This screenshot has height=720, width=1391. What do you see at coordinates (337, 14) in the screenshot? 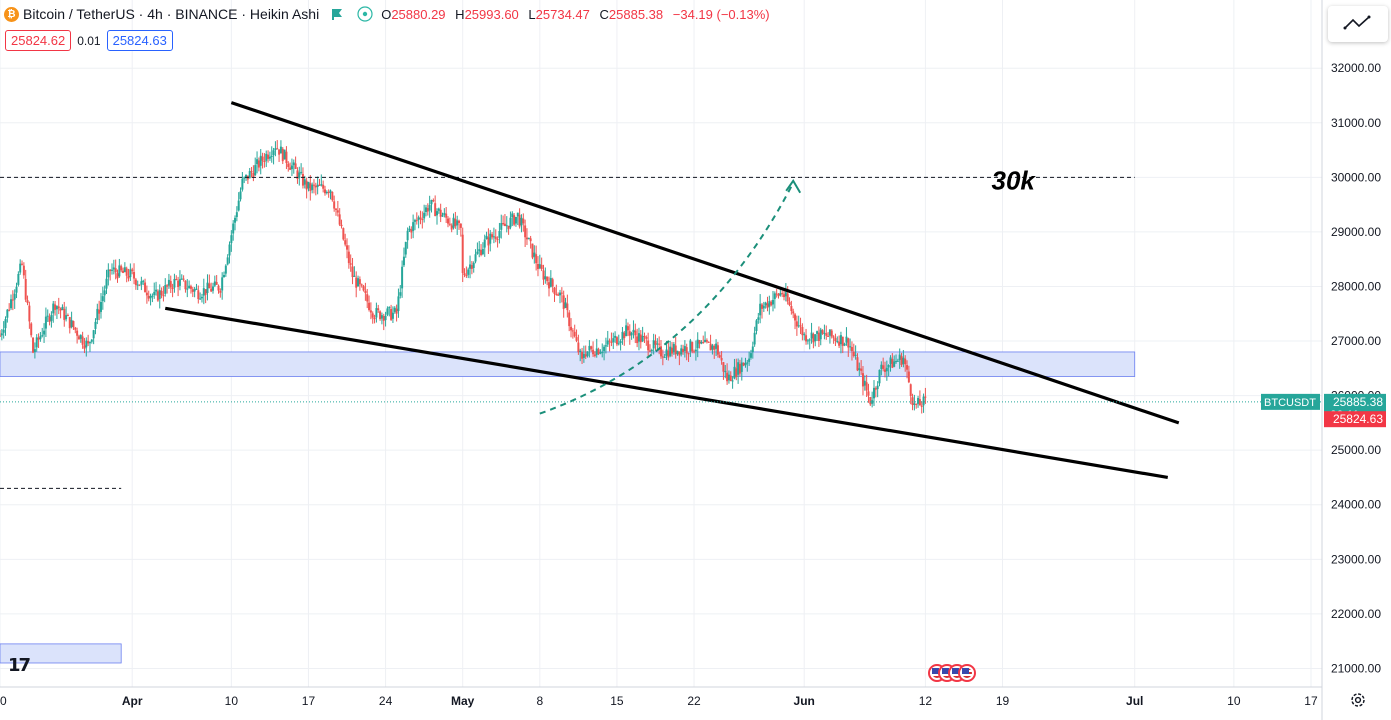
I see `green-flag-icon` at bounding box center [337, 14].